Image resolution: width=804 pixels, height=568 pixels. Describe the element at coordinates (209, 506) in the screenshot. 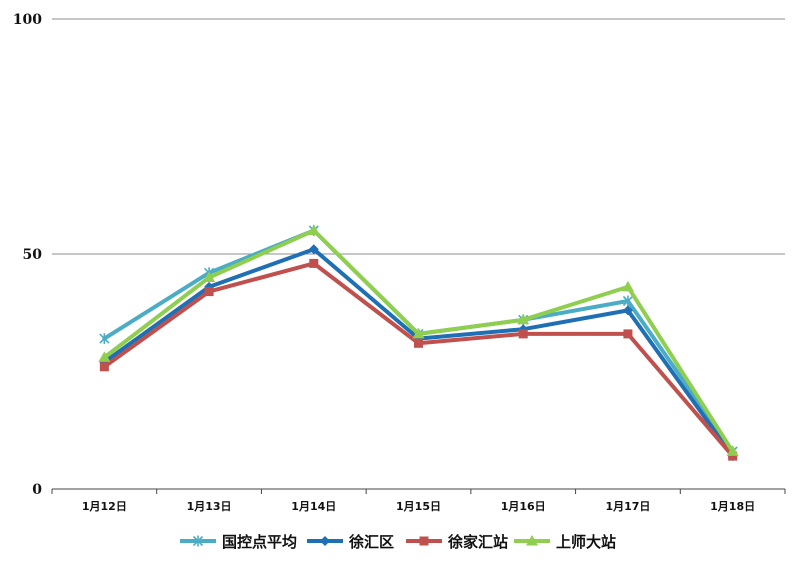

I see `x-tick-label: 1月13日` at that location.